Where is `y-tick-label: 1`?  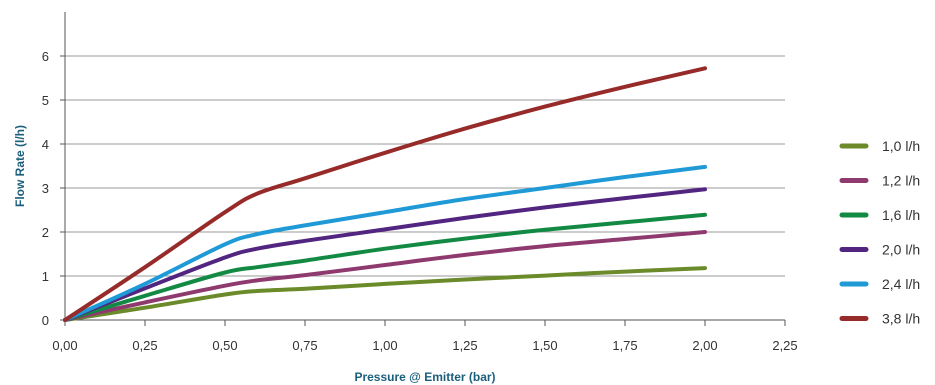 y-tick-label: 1 is located at coordinates (45, 276).